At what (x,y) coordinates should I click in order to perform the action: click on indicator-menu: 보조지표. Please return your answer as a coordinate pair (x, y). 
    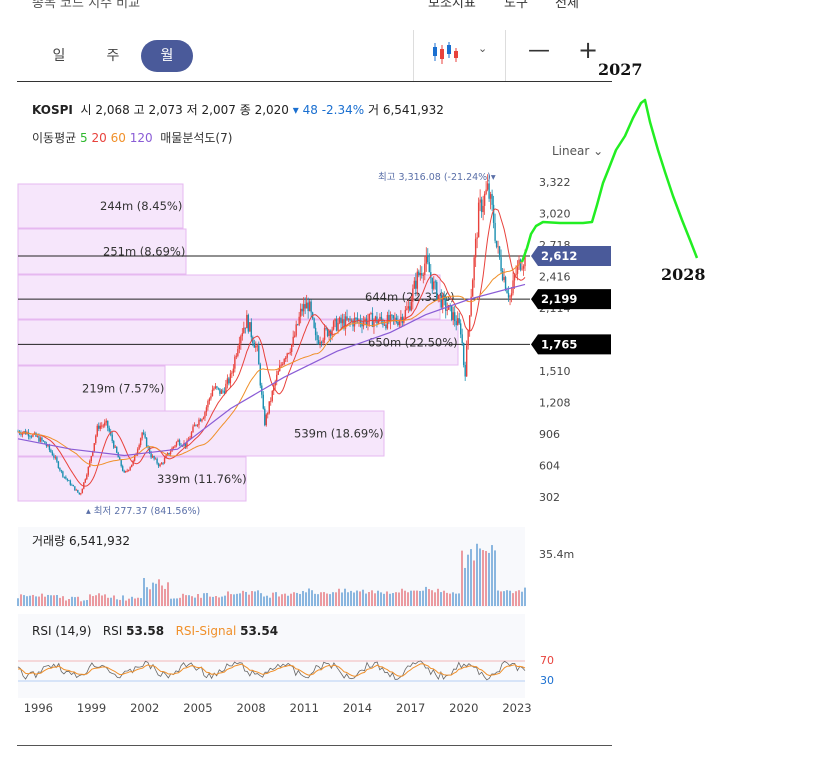
    Looking at the image, I should click on (452, 5).